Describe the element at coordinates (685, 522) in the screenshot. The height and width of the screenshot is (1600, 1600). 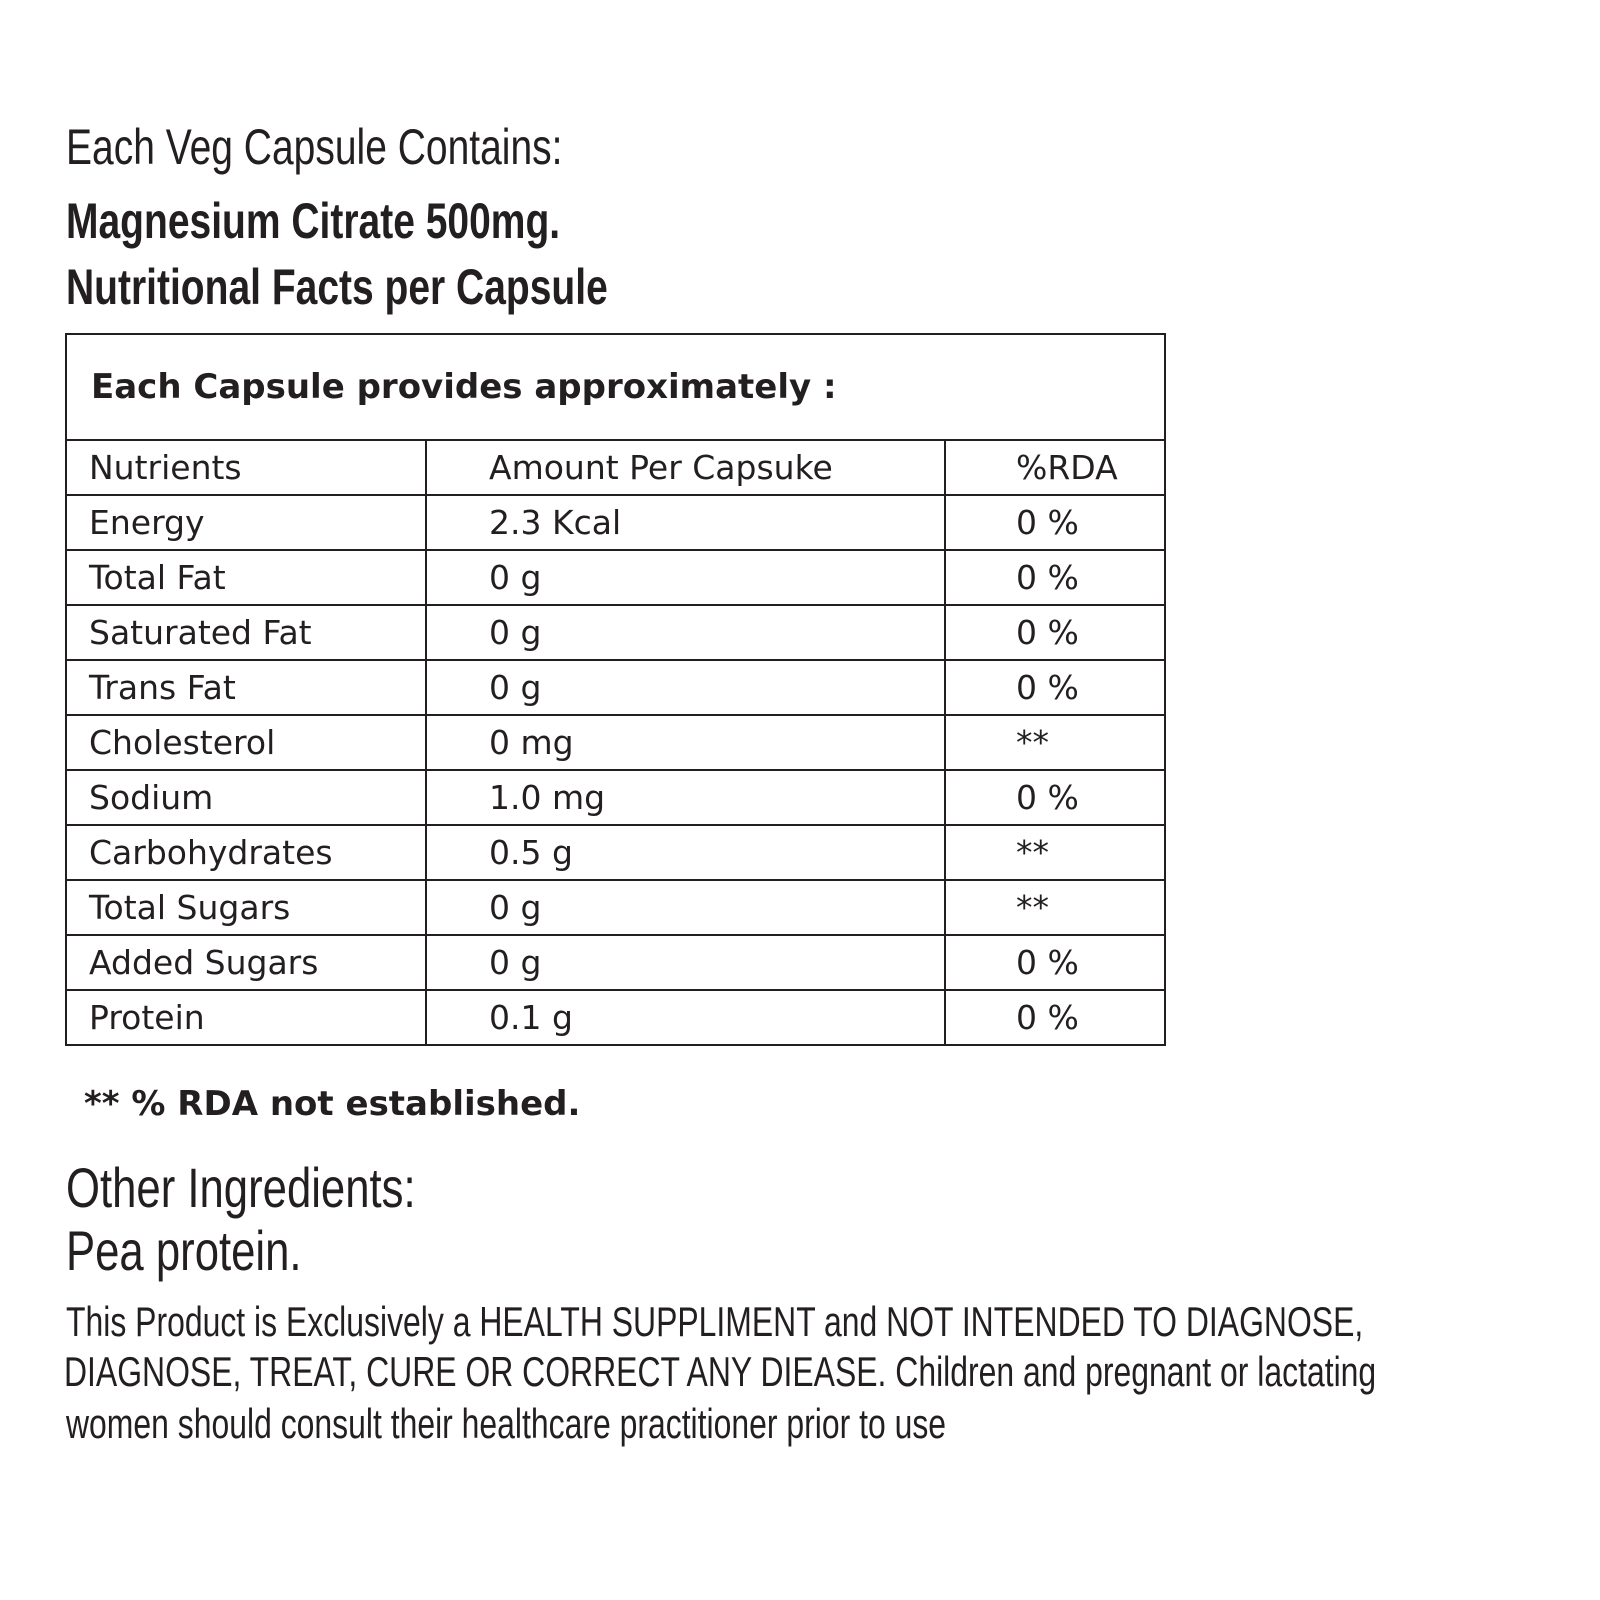
I see `nutrient-amount: 2.3 Kcal` at that location.